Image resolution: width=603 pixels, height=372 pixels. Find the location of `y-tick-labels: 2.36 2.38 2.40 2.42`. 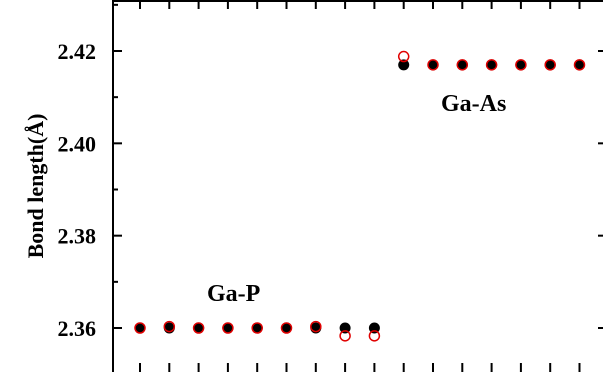

y-tick-labels: 2.36 2.38 2.40 2.42 is located at coordinates (77, 190).